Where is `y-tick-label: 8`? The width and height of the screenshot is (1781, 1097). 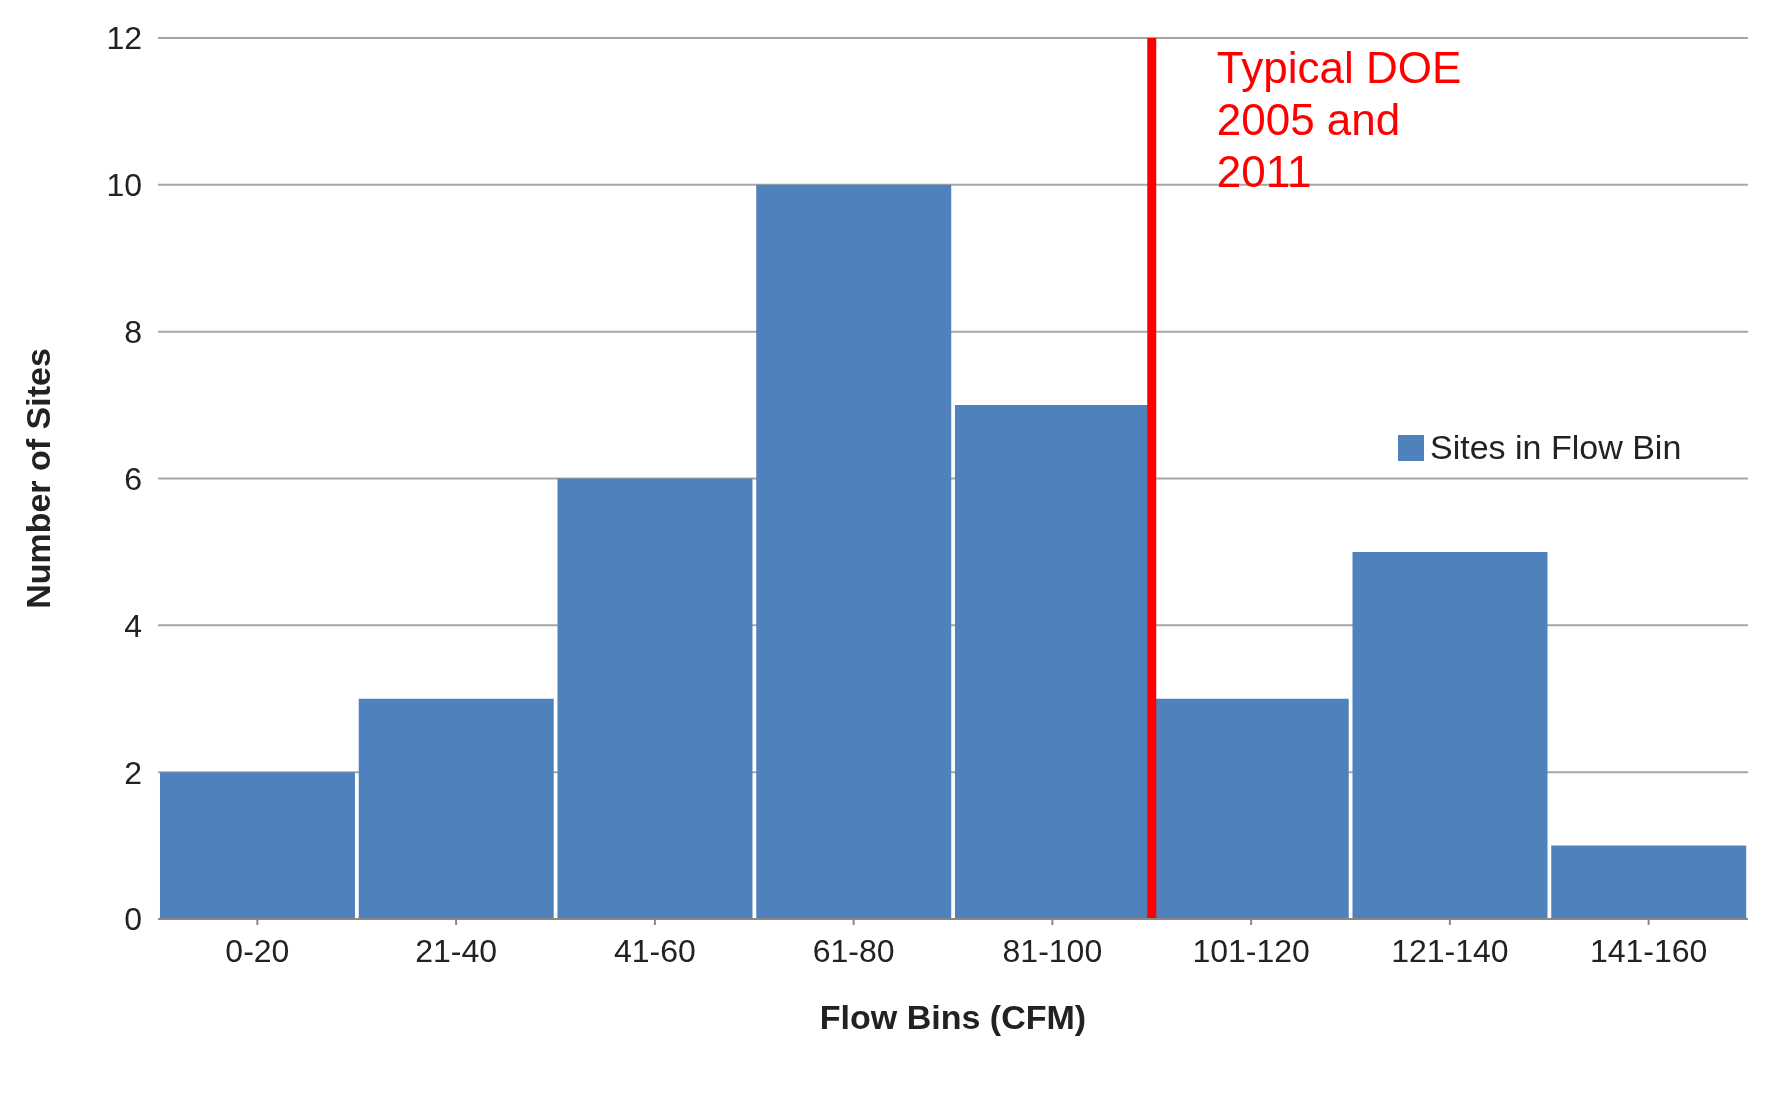
y-tick-label: 8 is located at coordinates (133, 332).